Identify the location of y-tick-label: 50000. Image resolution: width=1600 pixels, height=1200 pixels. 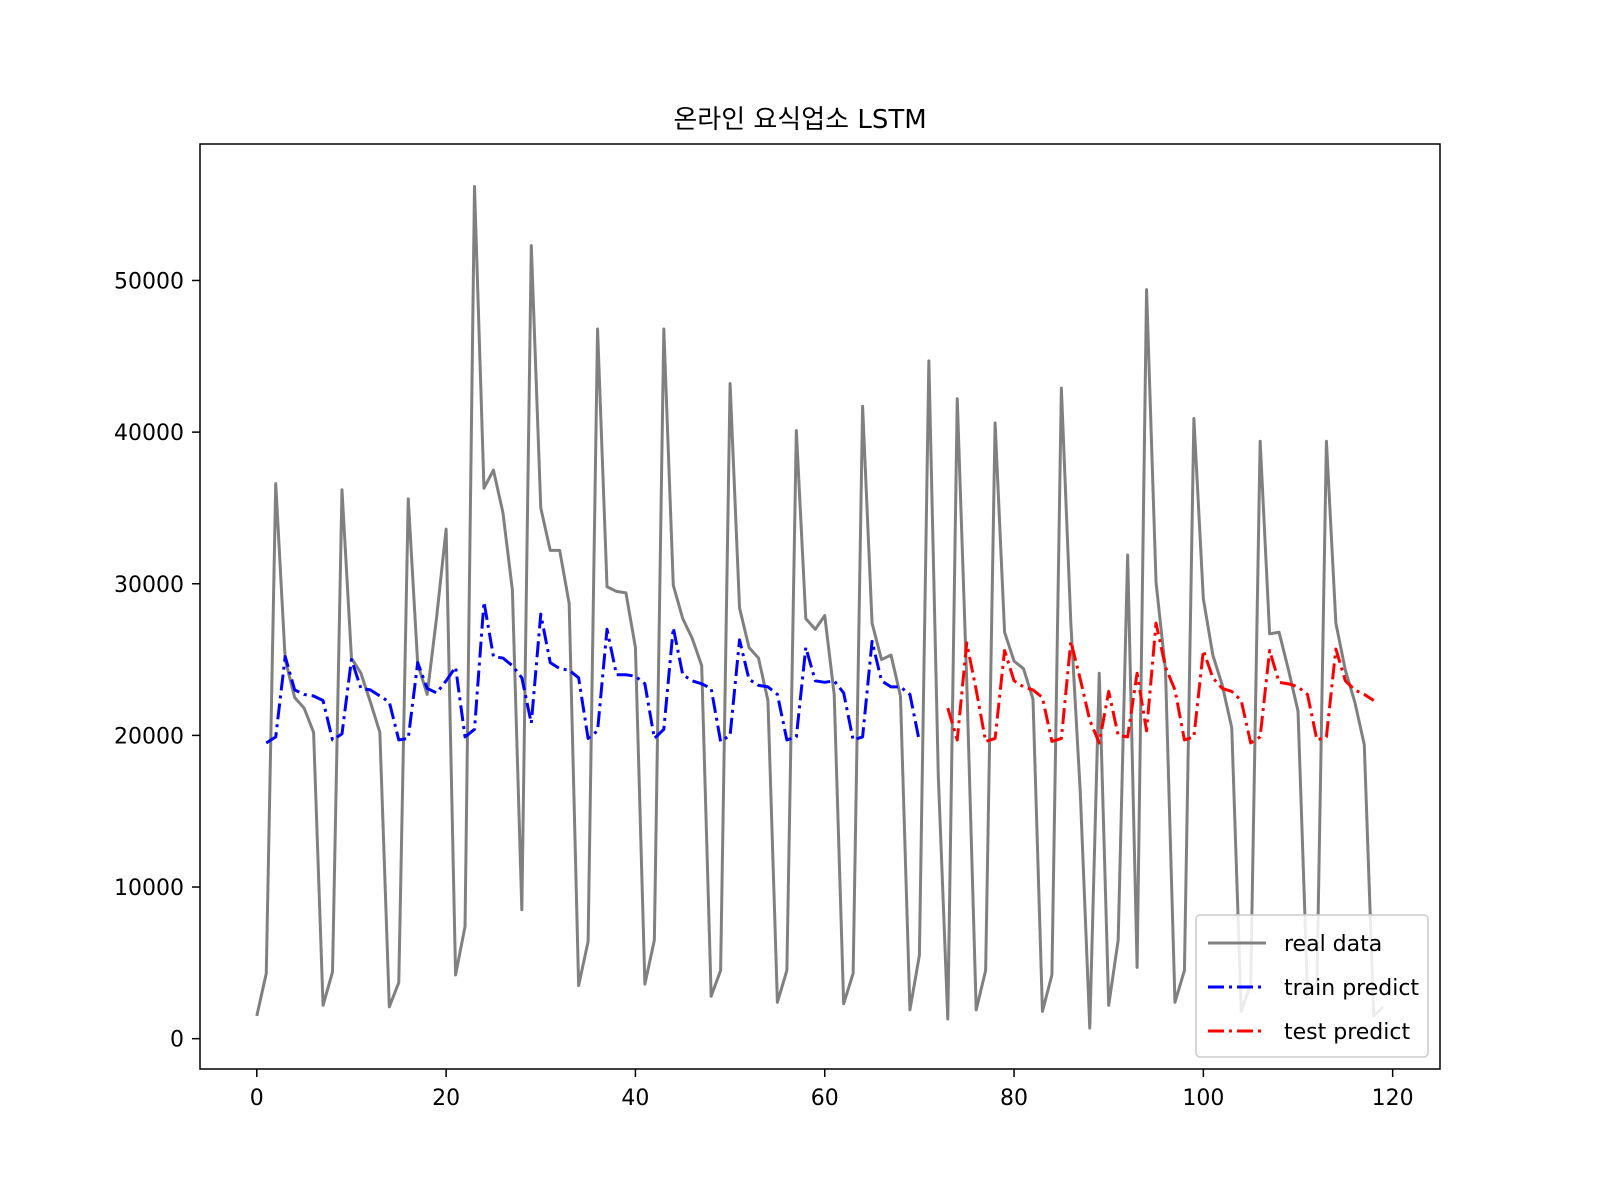
(149, 281).